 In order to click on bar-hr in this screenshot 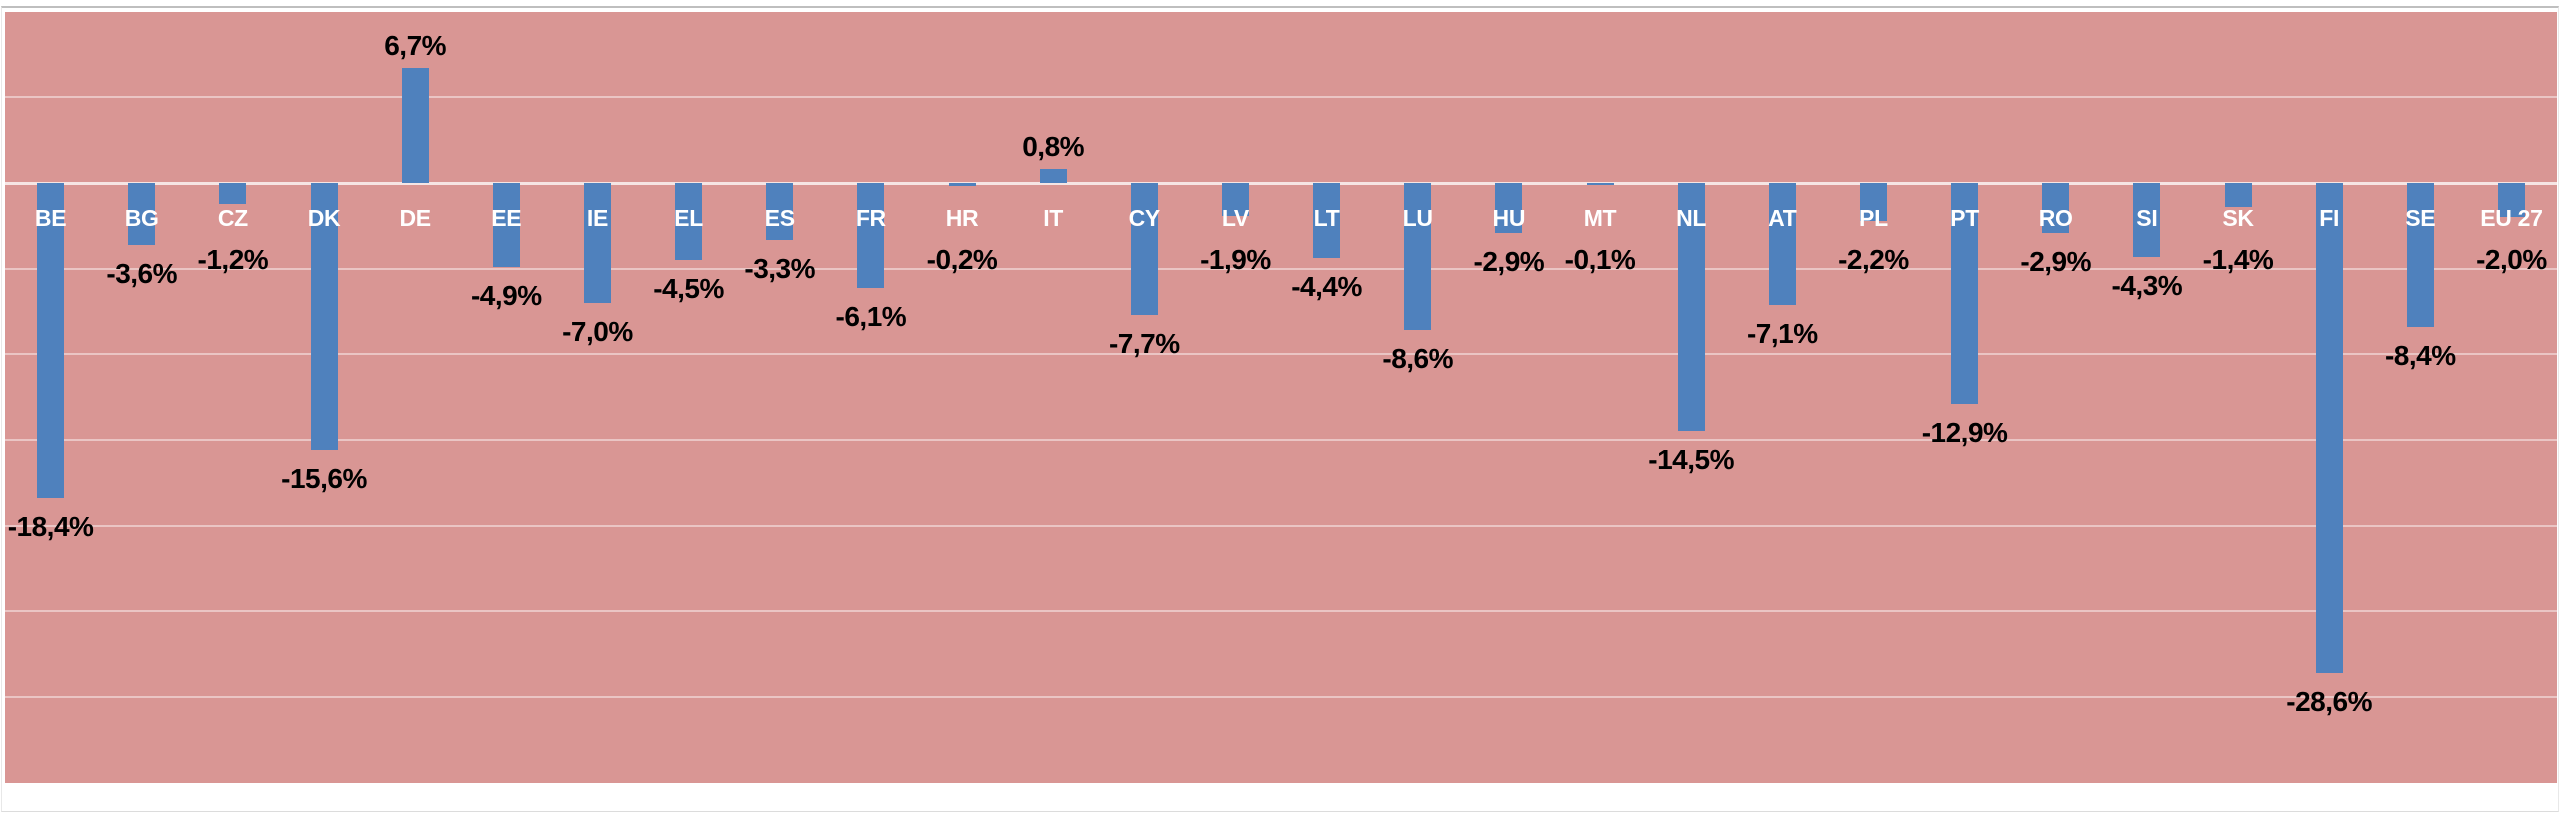, I will do `click(962, 185)`.